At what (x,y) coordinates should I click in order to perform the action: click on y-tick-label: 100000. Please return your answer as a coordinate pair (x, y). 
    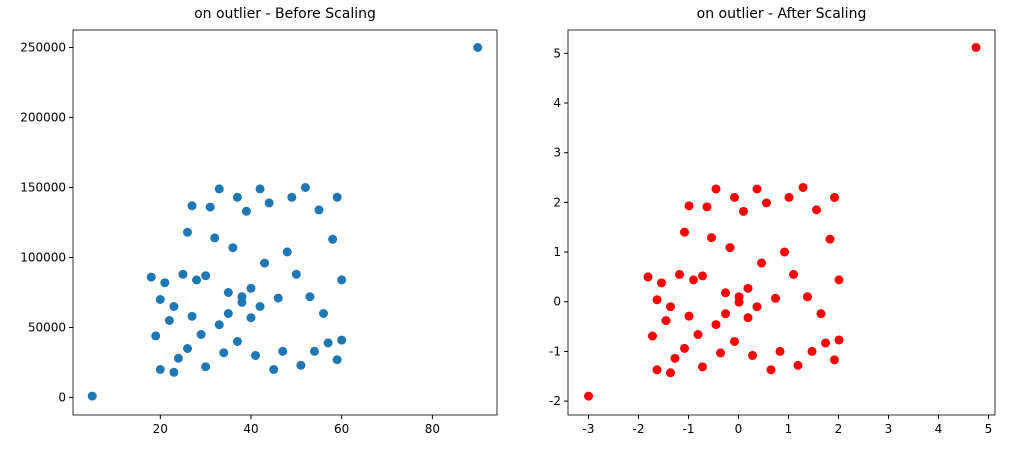
    Looking at the image, I should click on (43, 258).